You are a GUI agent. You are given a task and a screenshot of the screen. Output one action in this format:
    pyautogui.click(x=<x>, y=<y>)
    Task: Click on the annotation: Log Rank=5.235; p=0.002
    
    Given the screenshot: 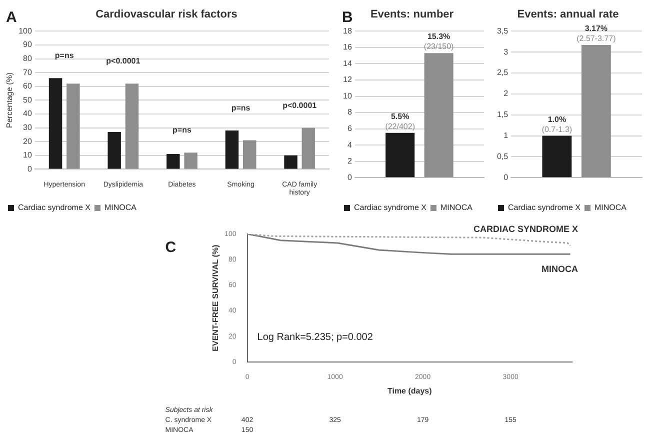 What is the action you would take?
    pyautogui.click(x=315, y=337)
    